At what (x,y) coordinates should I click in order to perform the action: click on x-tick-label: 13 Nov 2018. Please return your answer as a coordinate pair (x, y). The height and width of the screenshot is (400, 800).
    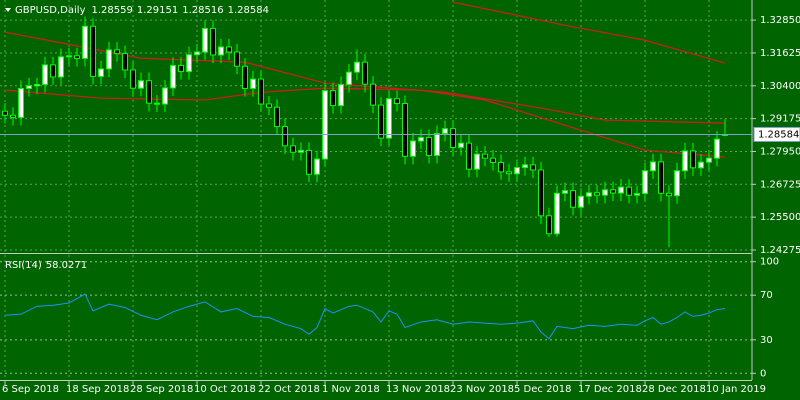
    Looking at the image, I should click on (418, 389).